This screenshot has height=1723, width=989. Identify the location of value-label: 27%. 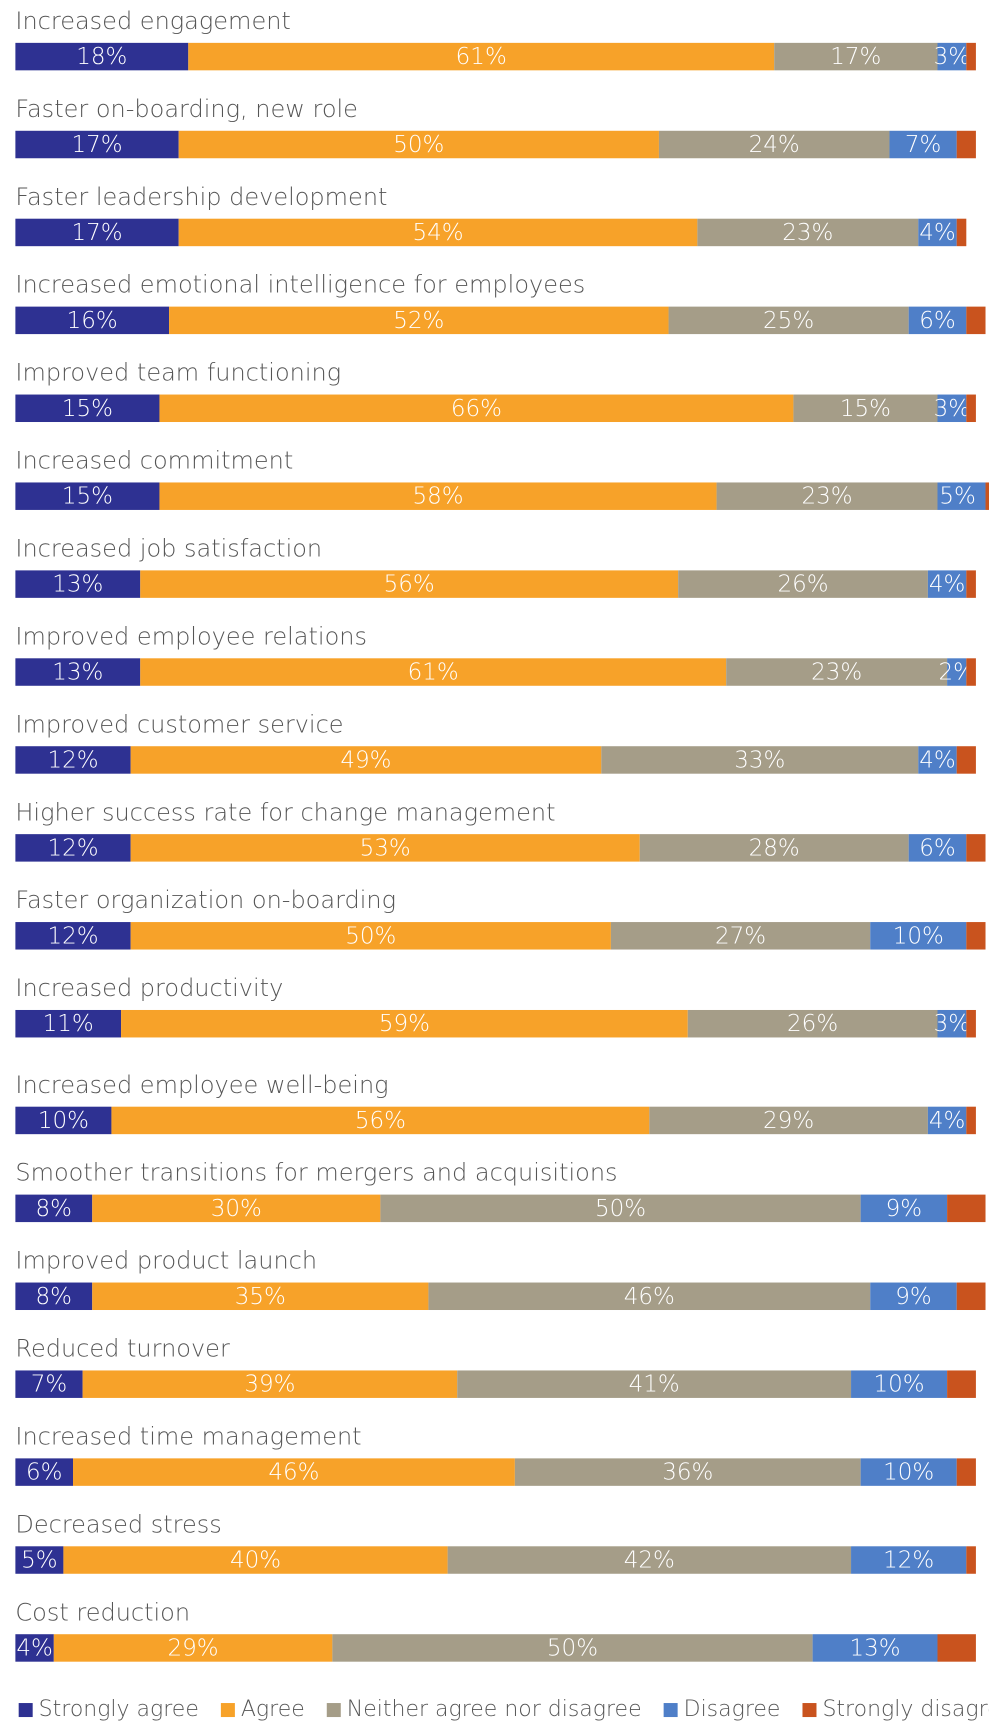
(740, 936).